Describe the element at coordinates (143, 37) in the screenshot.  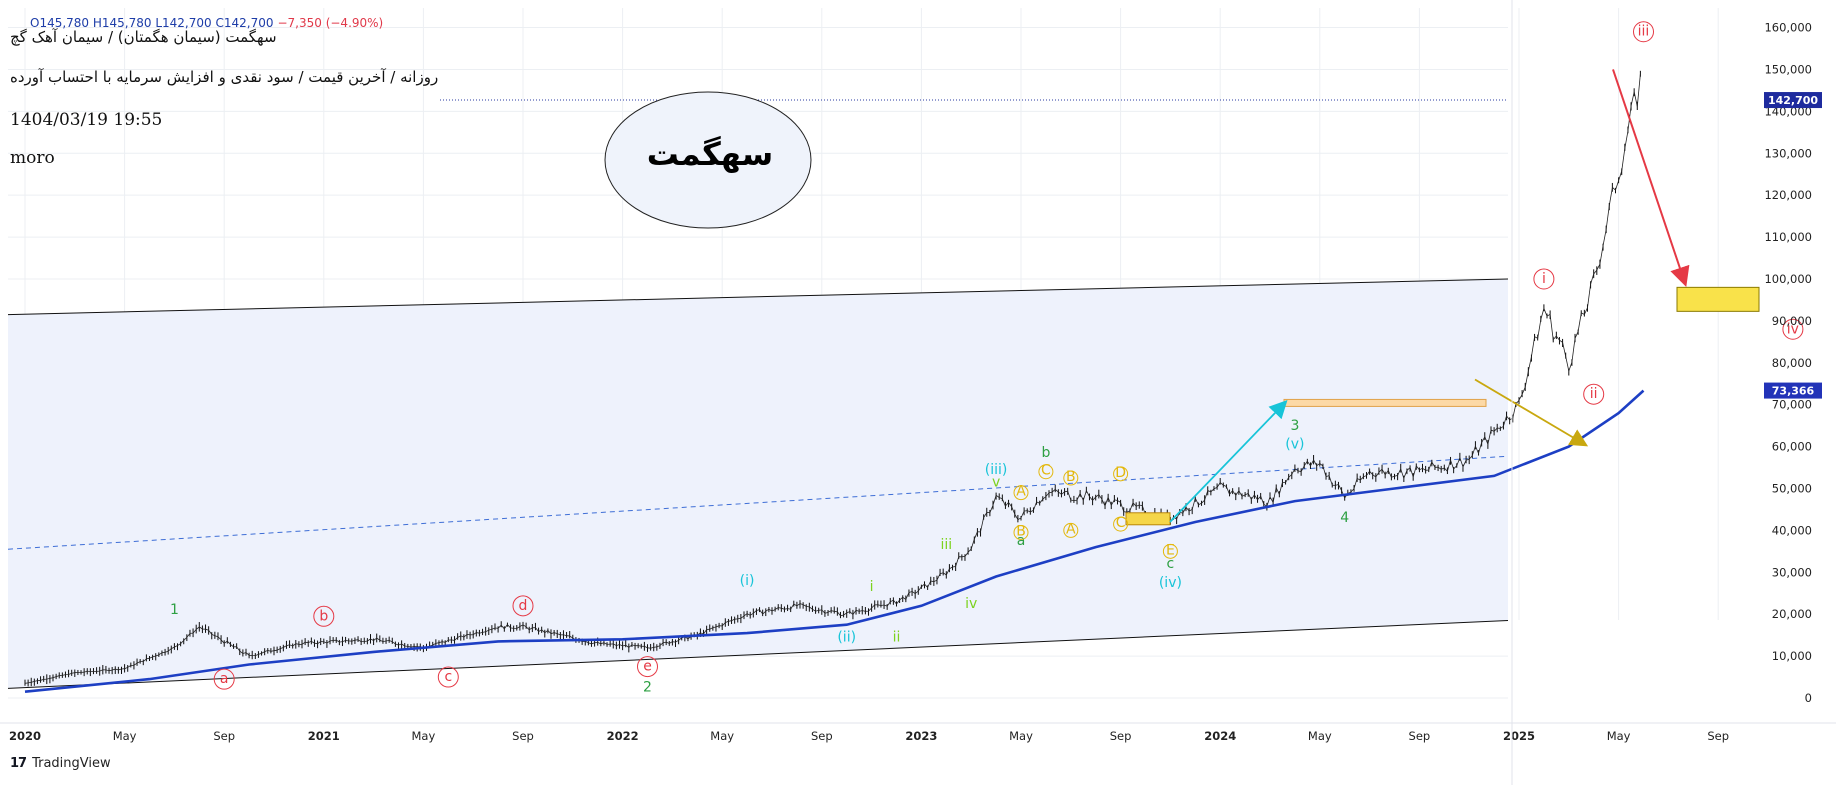
I see `chart-title: سهگمت (سیمان هگمتان) / سیمان آهک گچ` at that location.